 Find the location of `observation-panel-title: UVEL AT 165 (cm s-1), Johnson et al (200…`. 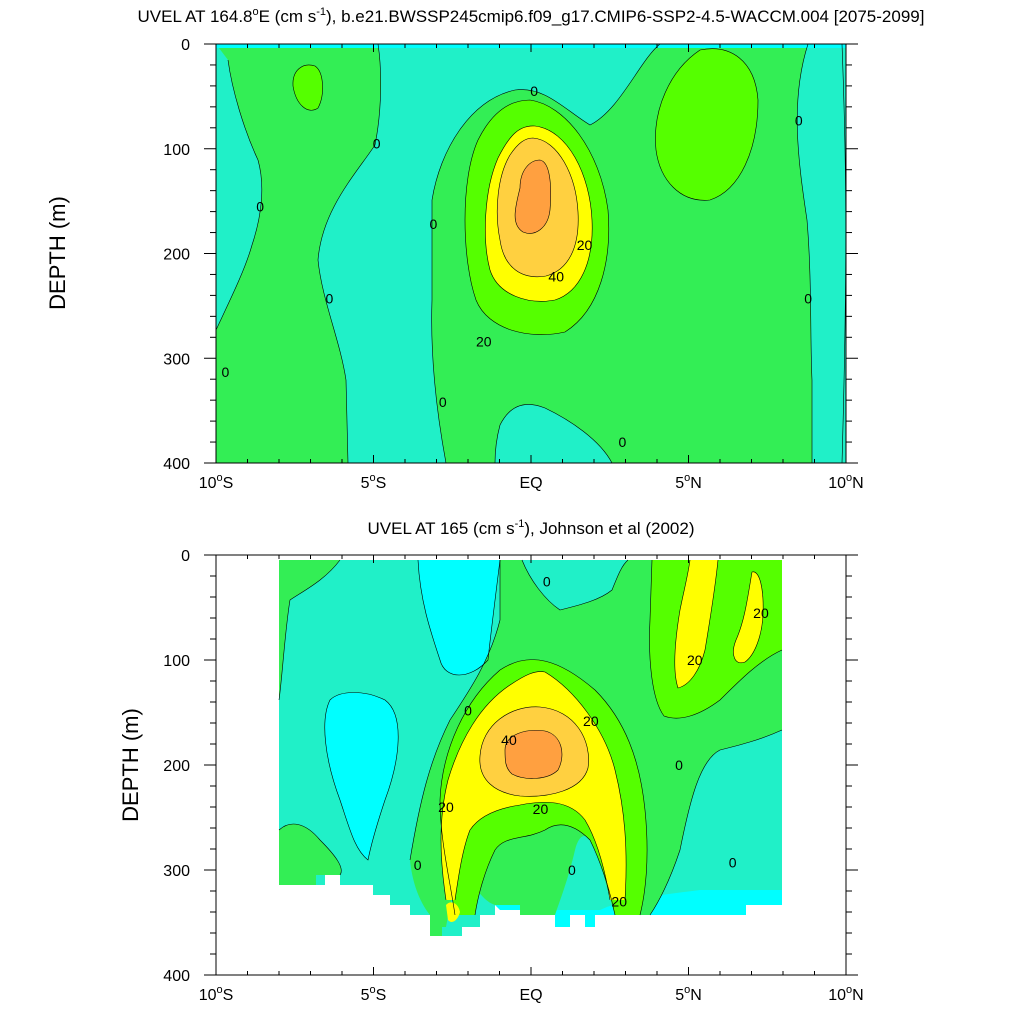

observation-panel-title: UVEL AT 165 (cm s-1), Johnson et al (200… is located at coordinates (531, 528).